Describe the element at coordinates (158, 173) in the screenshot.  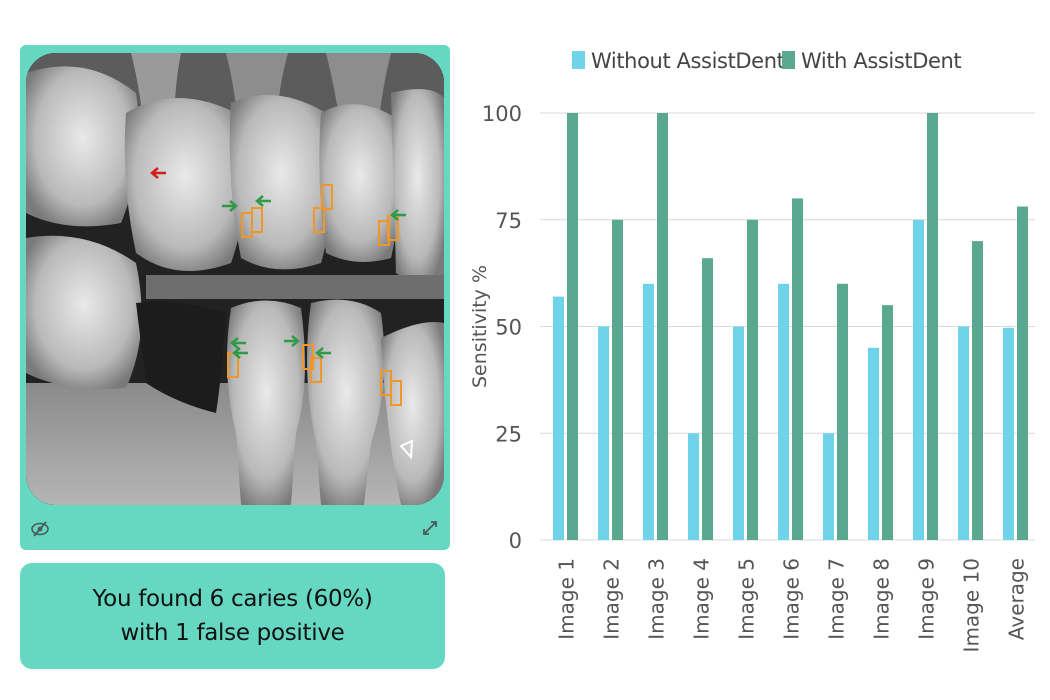
I see `missed-caries-arrow` at that location.